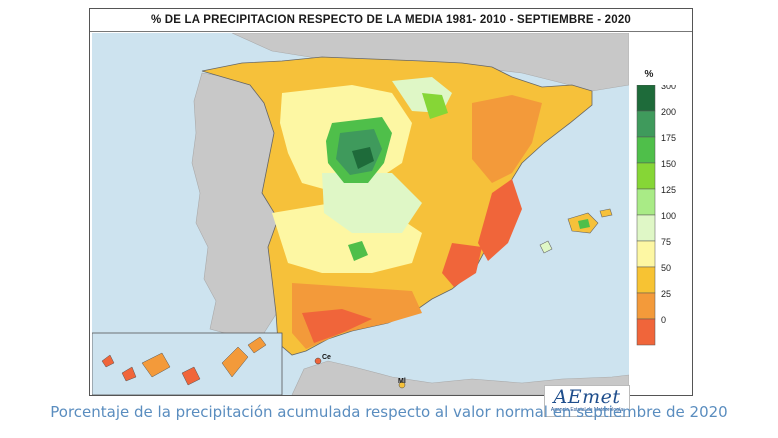  Describe the element at coordinates (108, 361) in the screenshot. I see `canary-el-hierro` at that location.